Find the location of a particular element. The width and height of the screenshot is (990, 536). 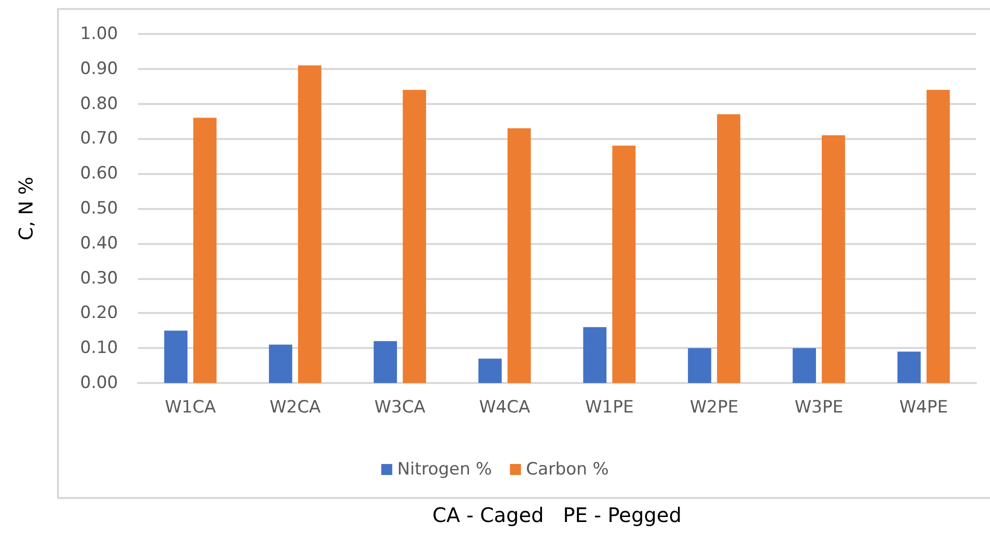

x-tick-label: W2PE is located at coordinates (714, 408).